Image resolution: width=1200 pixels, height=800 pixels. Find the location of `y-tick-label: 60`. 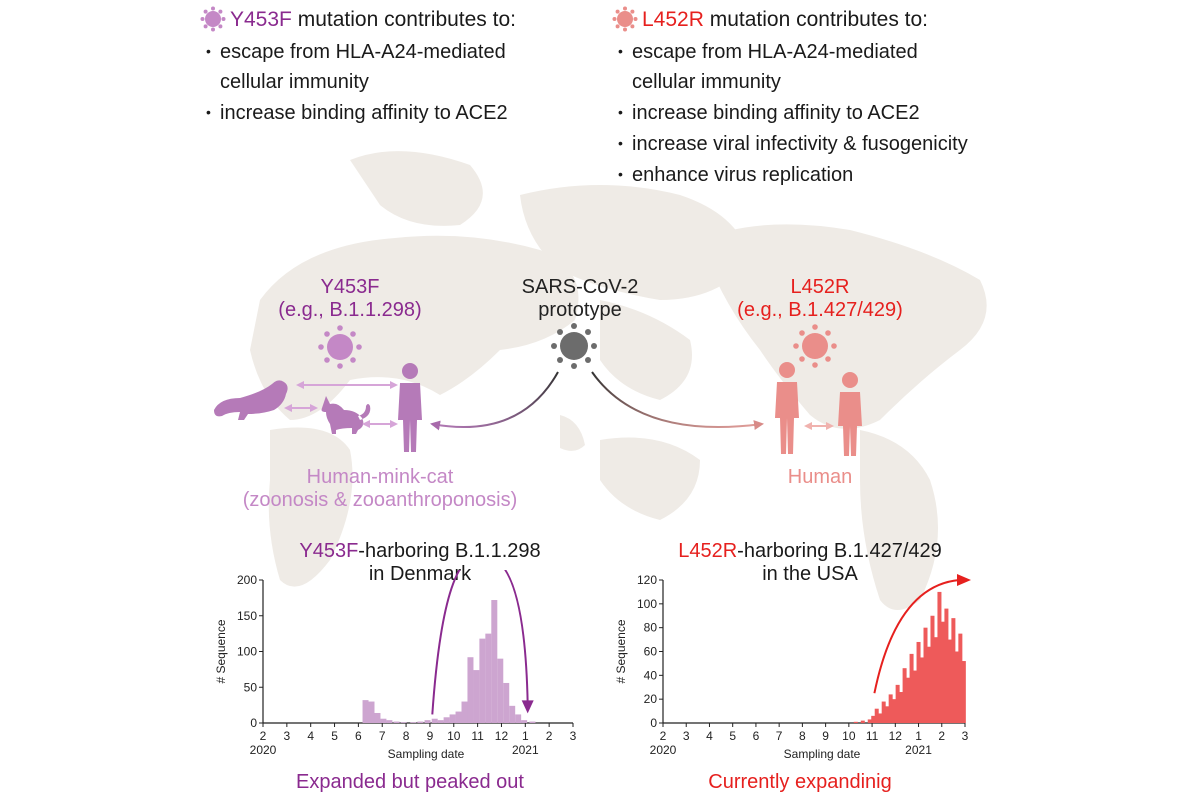

y-tick-label: 60 is located at coordinates (651, 652).